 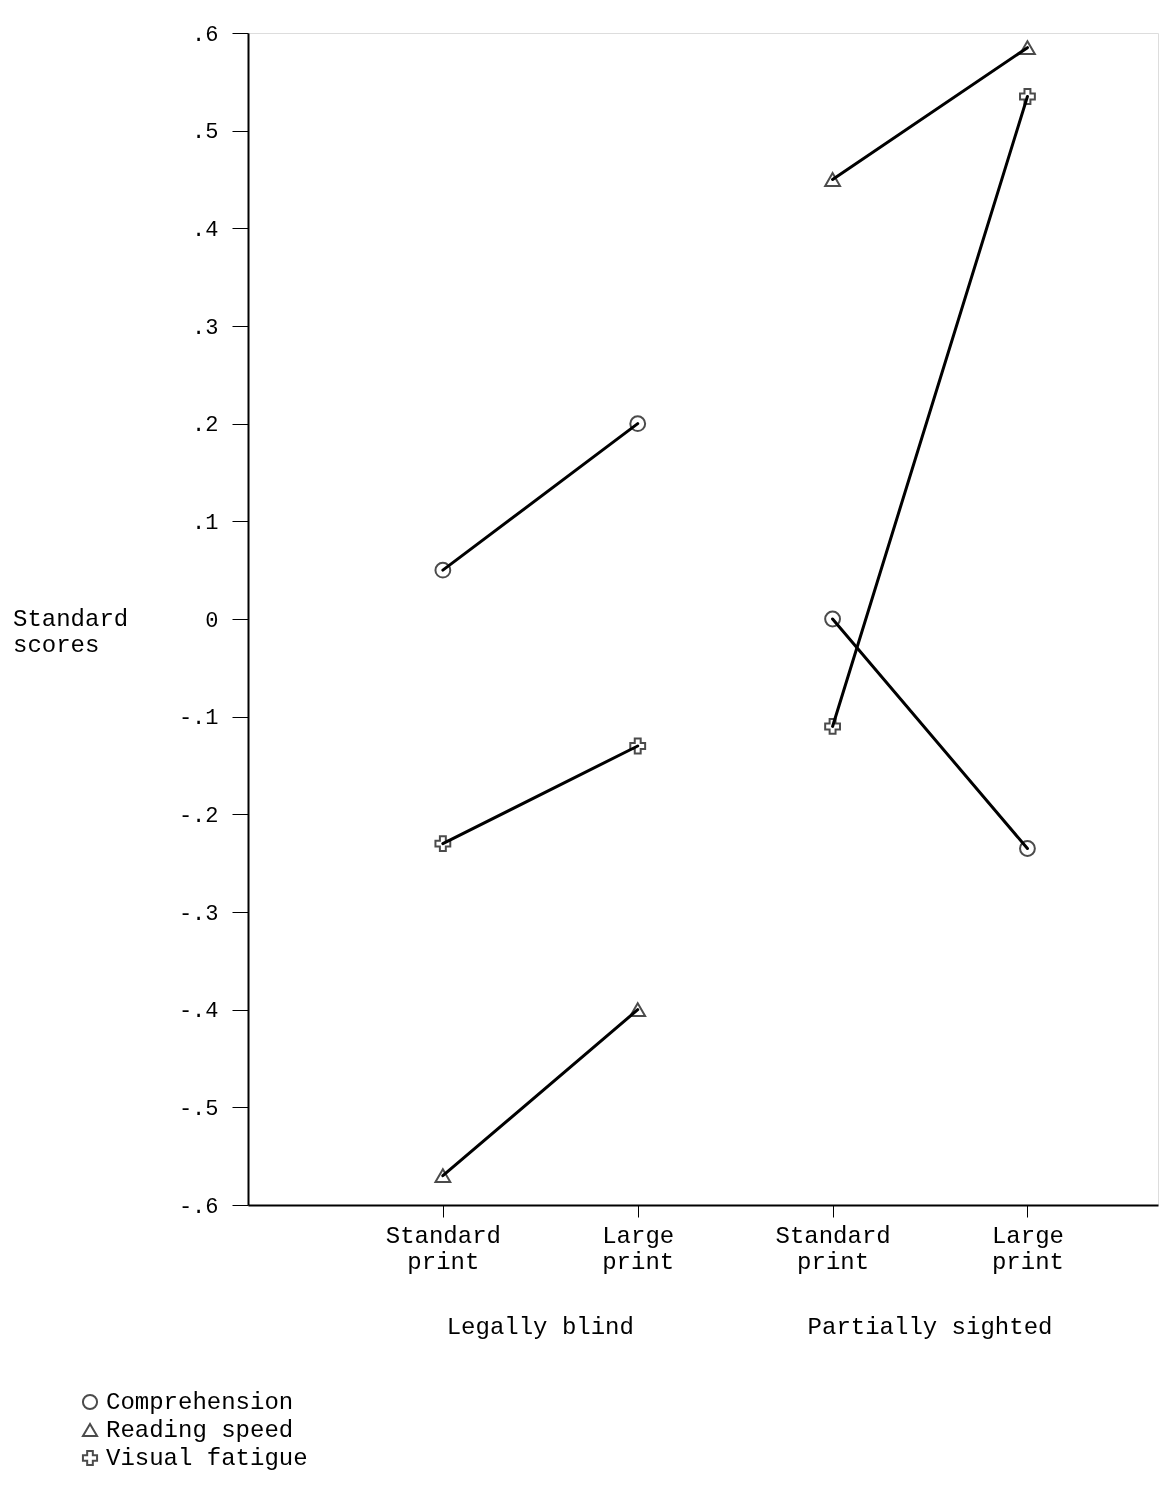 What do you see at coordinates (200, 1430) in the screenshot?
I see `legend-label: Reading speed` at bounding box center [200, 1430].